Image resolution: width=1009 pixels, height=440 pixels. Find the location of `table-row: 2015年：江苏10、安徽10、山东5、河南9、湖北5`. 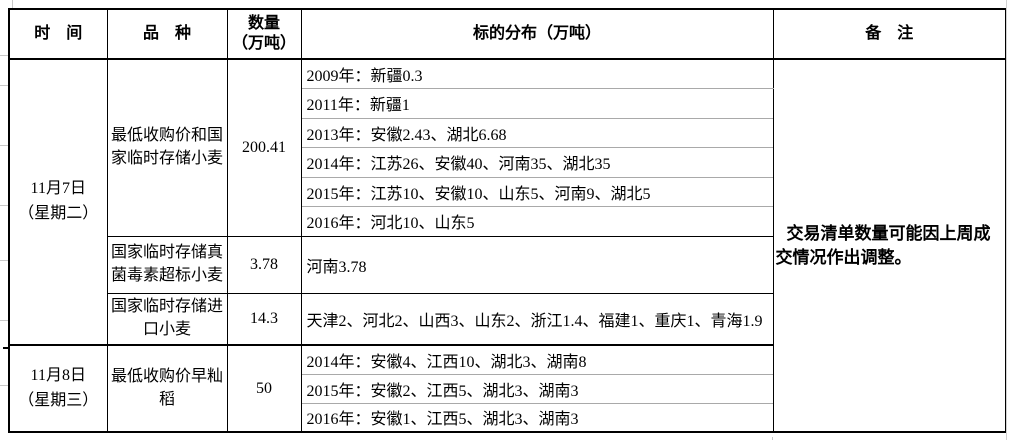

table-row: 2015年：江苏10、安徽10、山东5、河南9、湖北5 is located at coordinates (507, 191).